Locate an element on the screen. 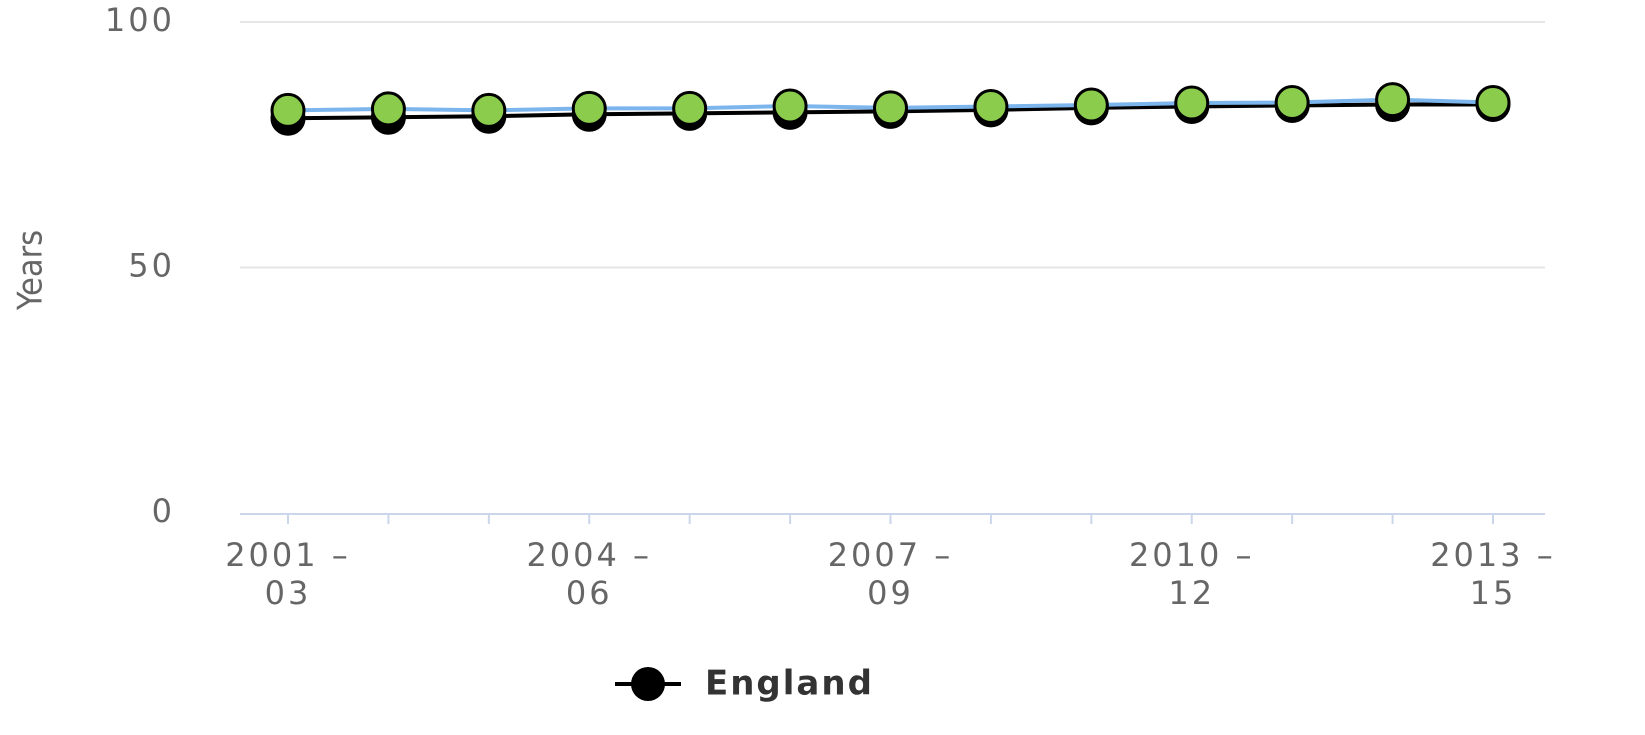 The image size is (1645, 735). x-tick-label: 2010 – 12 is located at coordinates (1191, 574).